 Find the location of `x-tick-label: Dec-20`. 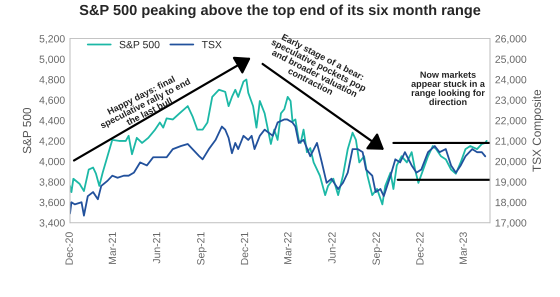

x-tick-label: Dec-20 is located at coordinates (69, 248).